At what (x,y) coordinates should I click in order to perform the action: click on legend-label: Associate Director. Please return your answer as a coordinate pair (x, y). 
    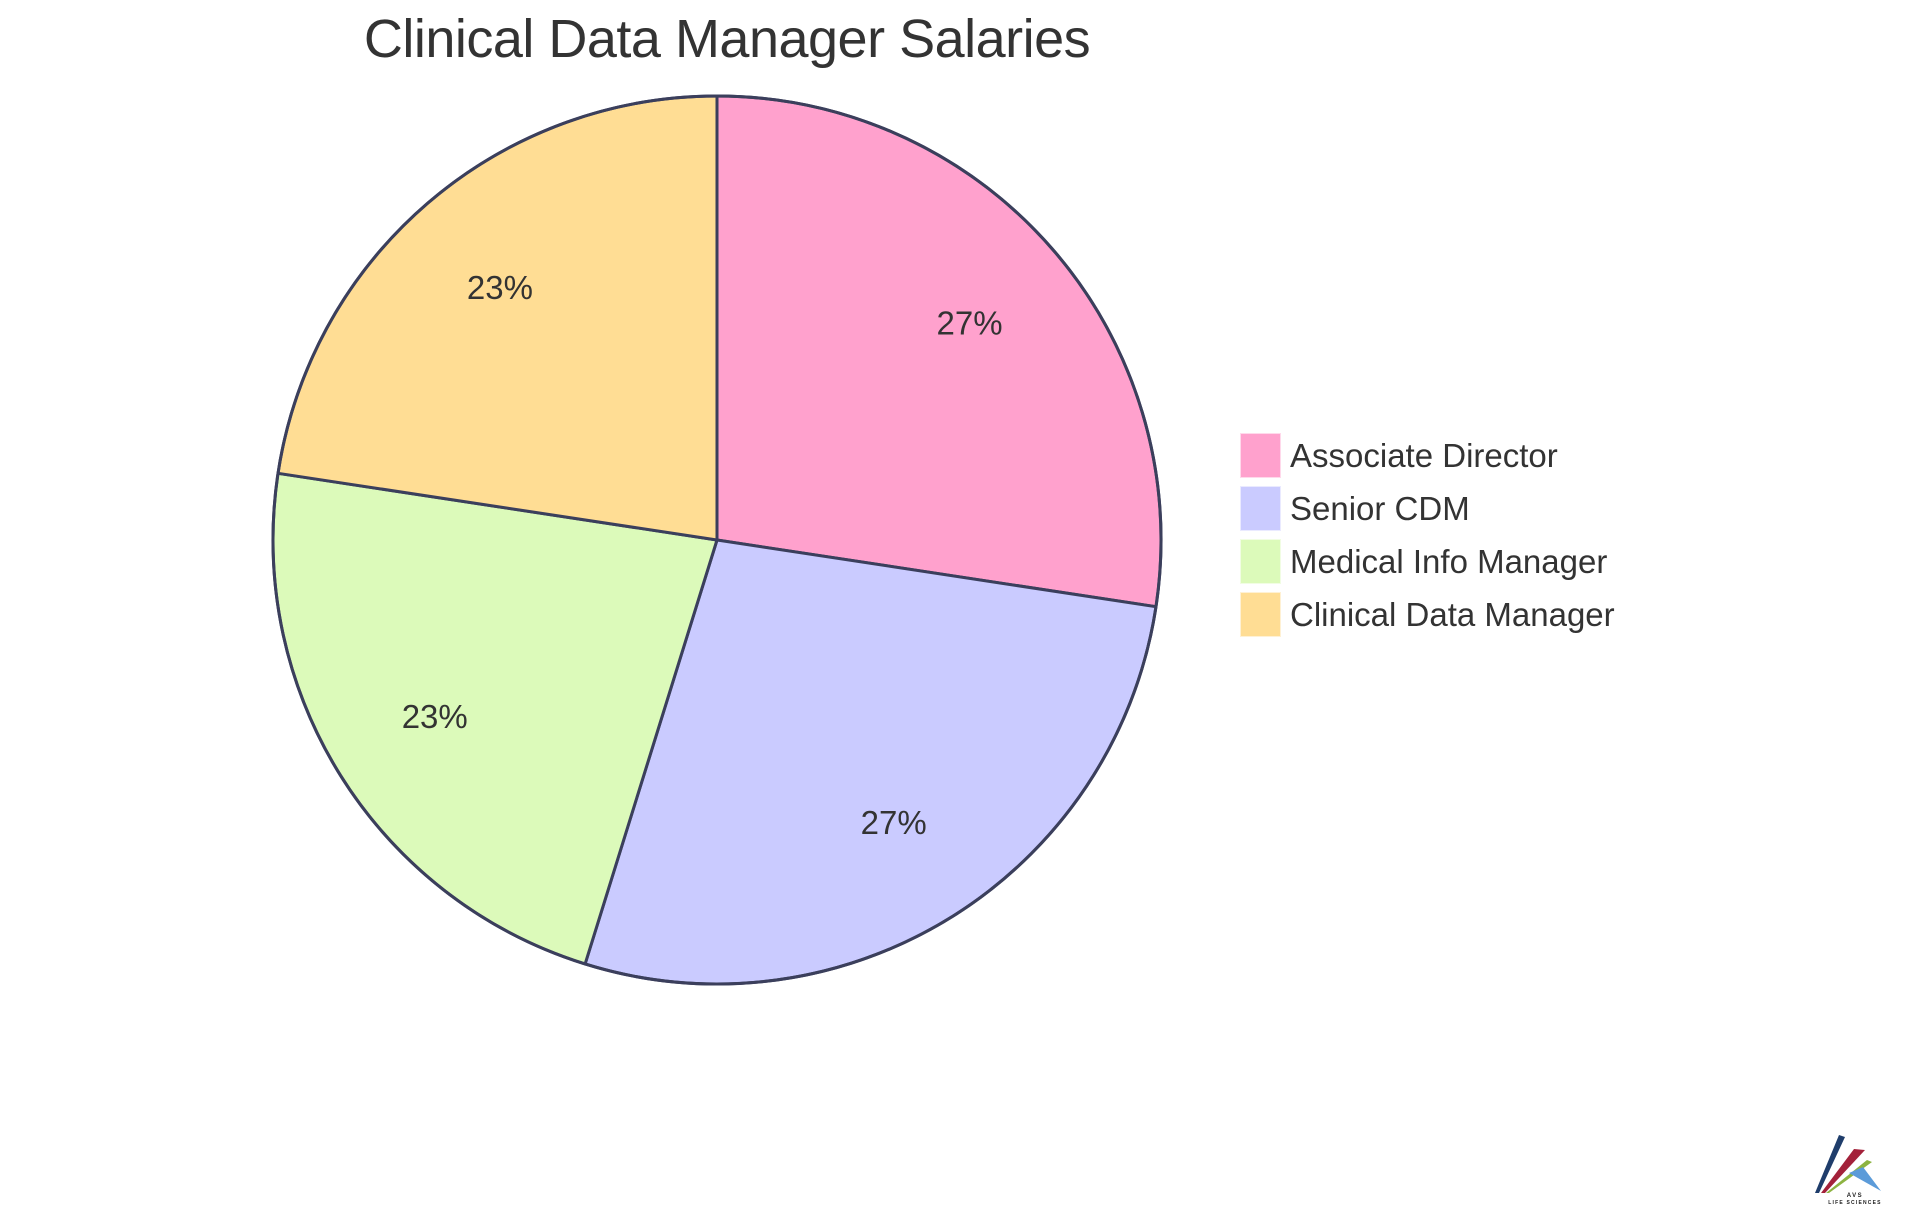
    Looking at the image, I should click on (1424, 455).